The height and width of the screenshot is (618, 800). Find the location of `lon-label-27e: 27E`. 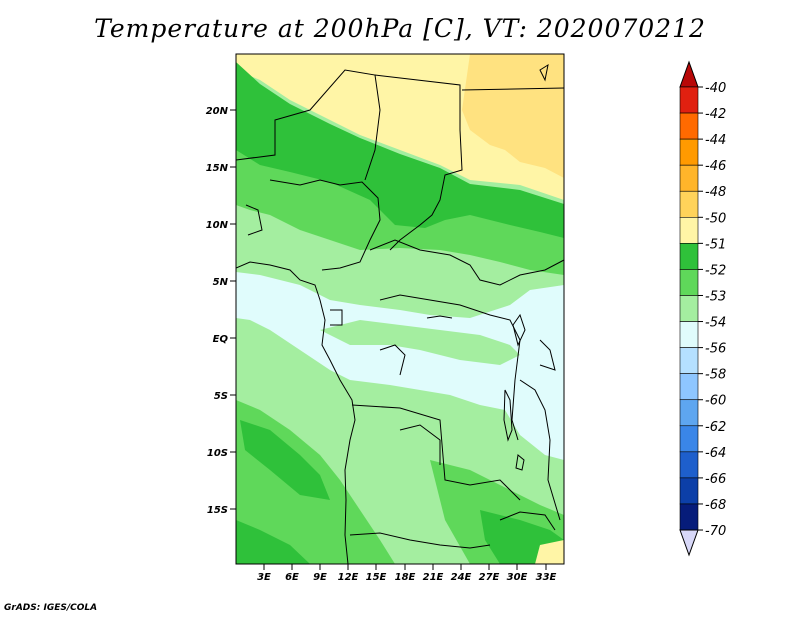

lon-label-27e: 27E is located at coordinates (489, 577).